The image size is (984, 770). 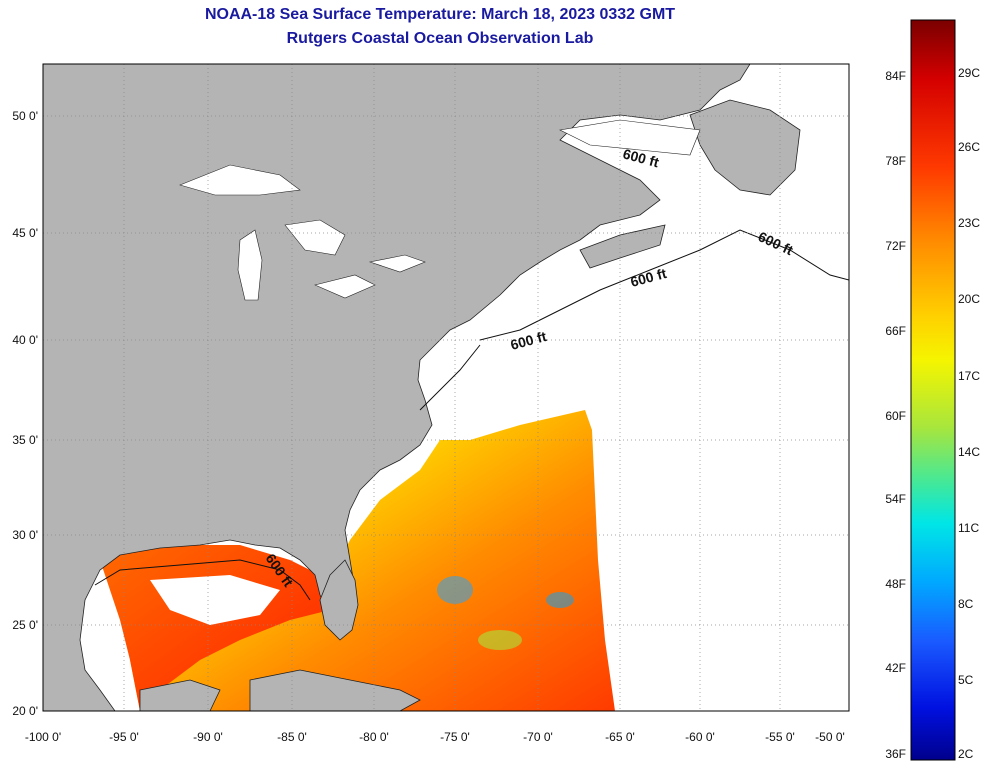 I want to click on longitude-label: -55 0', so click(x=780, y=737).